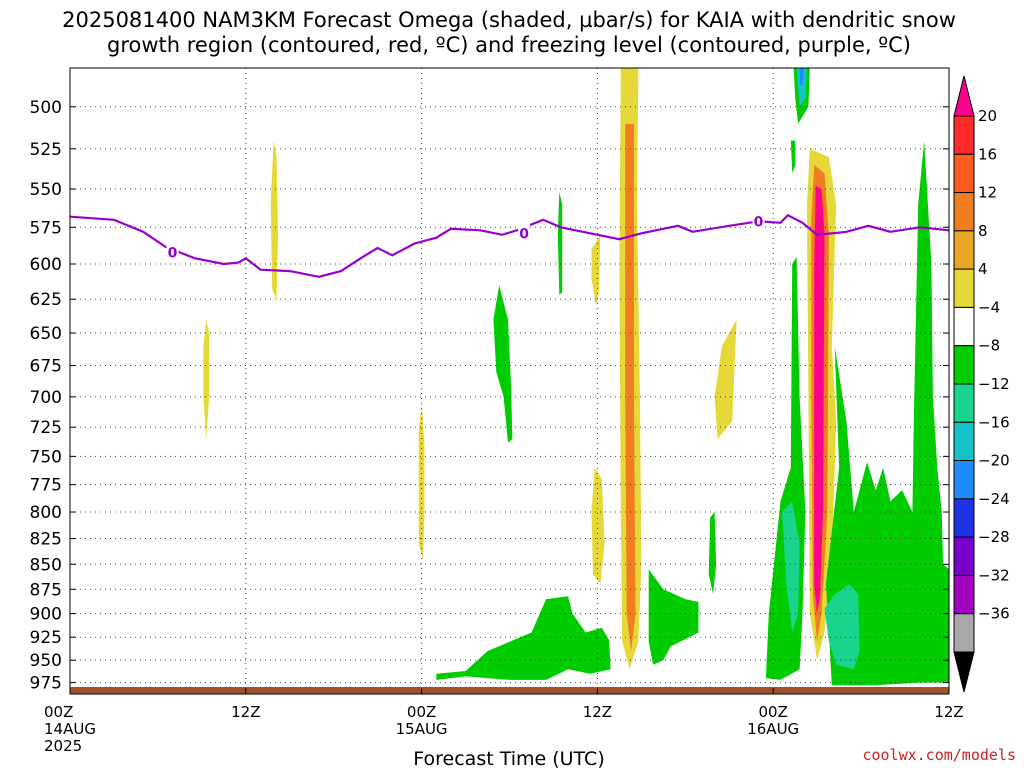  I want to click on y-tick-label: 975, so click(46, 684).